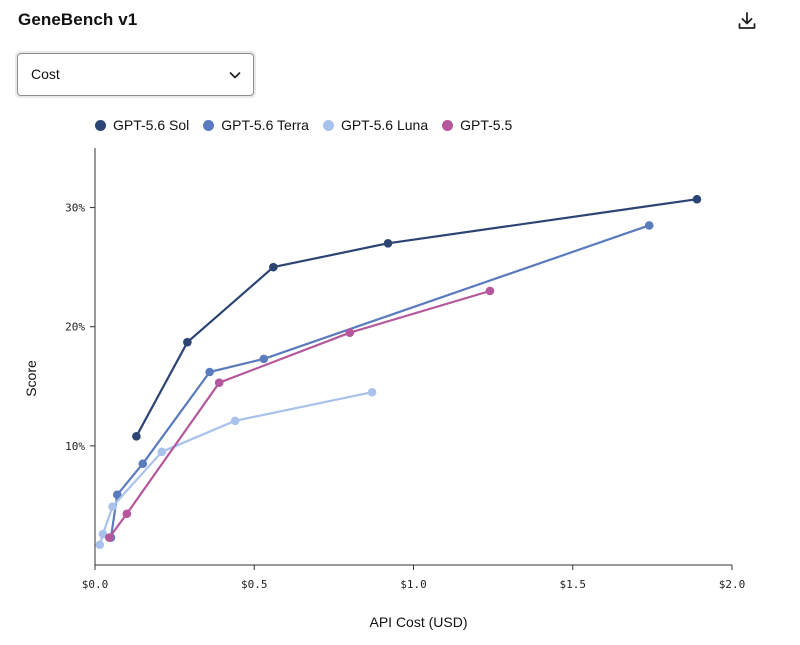 The width and height of the screenshot is (800, 645). Describe the element at coordinates (573, 584) in the screenshot. I see `x-tick-label: $1.5` at that location.